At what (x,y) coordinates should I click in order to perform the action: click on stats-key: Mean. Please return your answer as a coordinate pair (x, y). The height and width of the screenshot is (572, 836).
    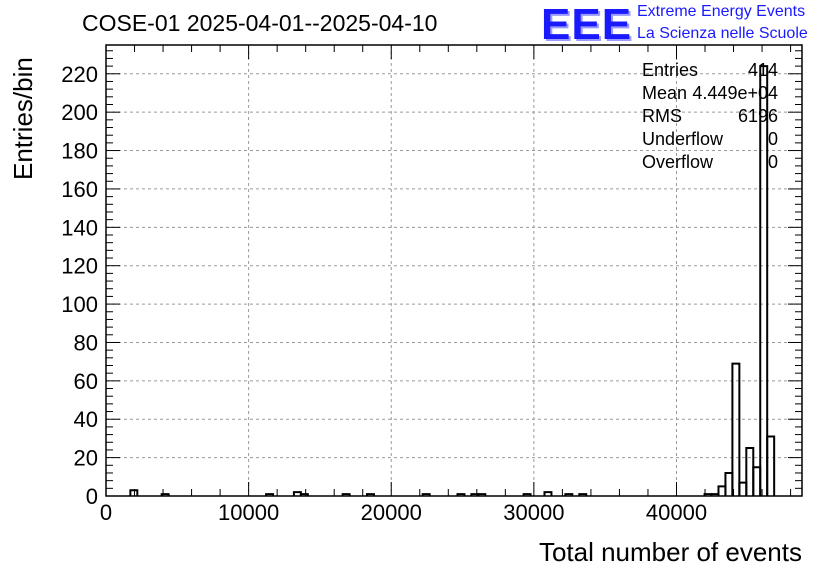
    Looking at the image, I should click on (665, 93).